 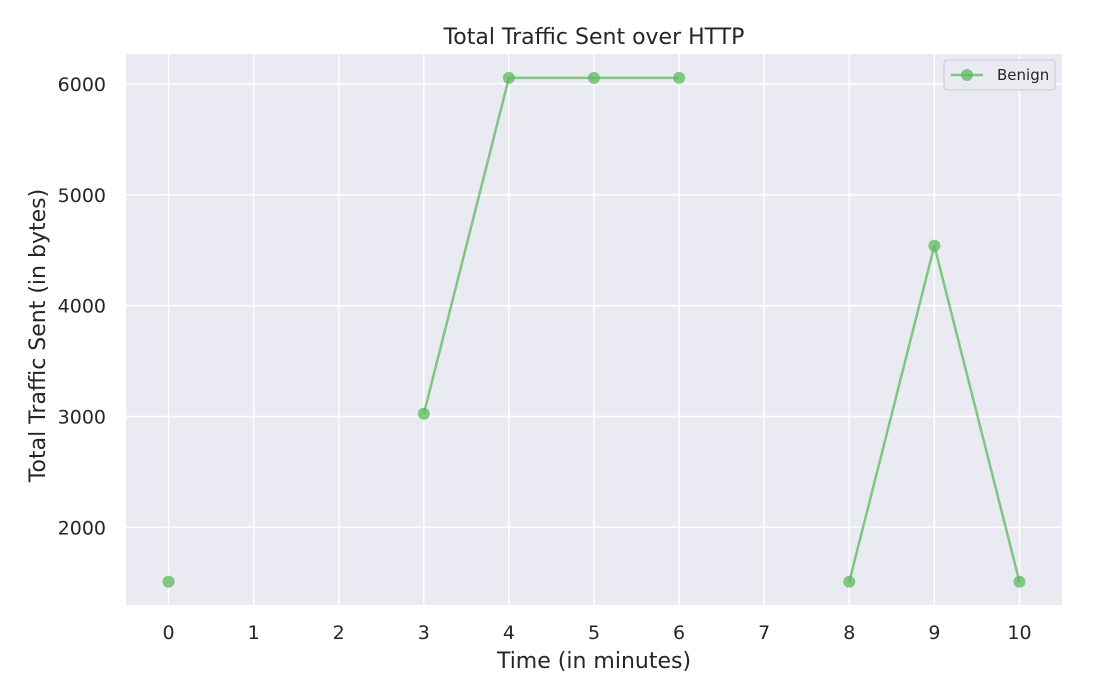 I want to click on legend: Benign, so click(x=999, y=75).